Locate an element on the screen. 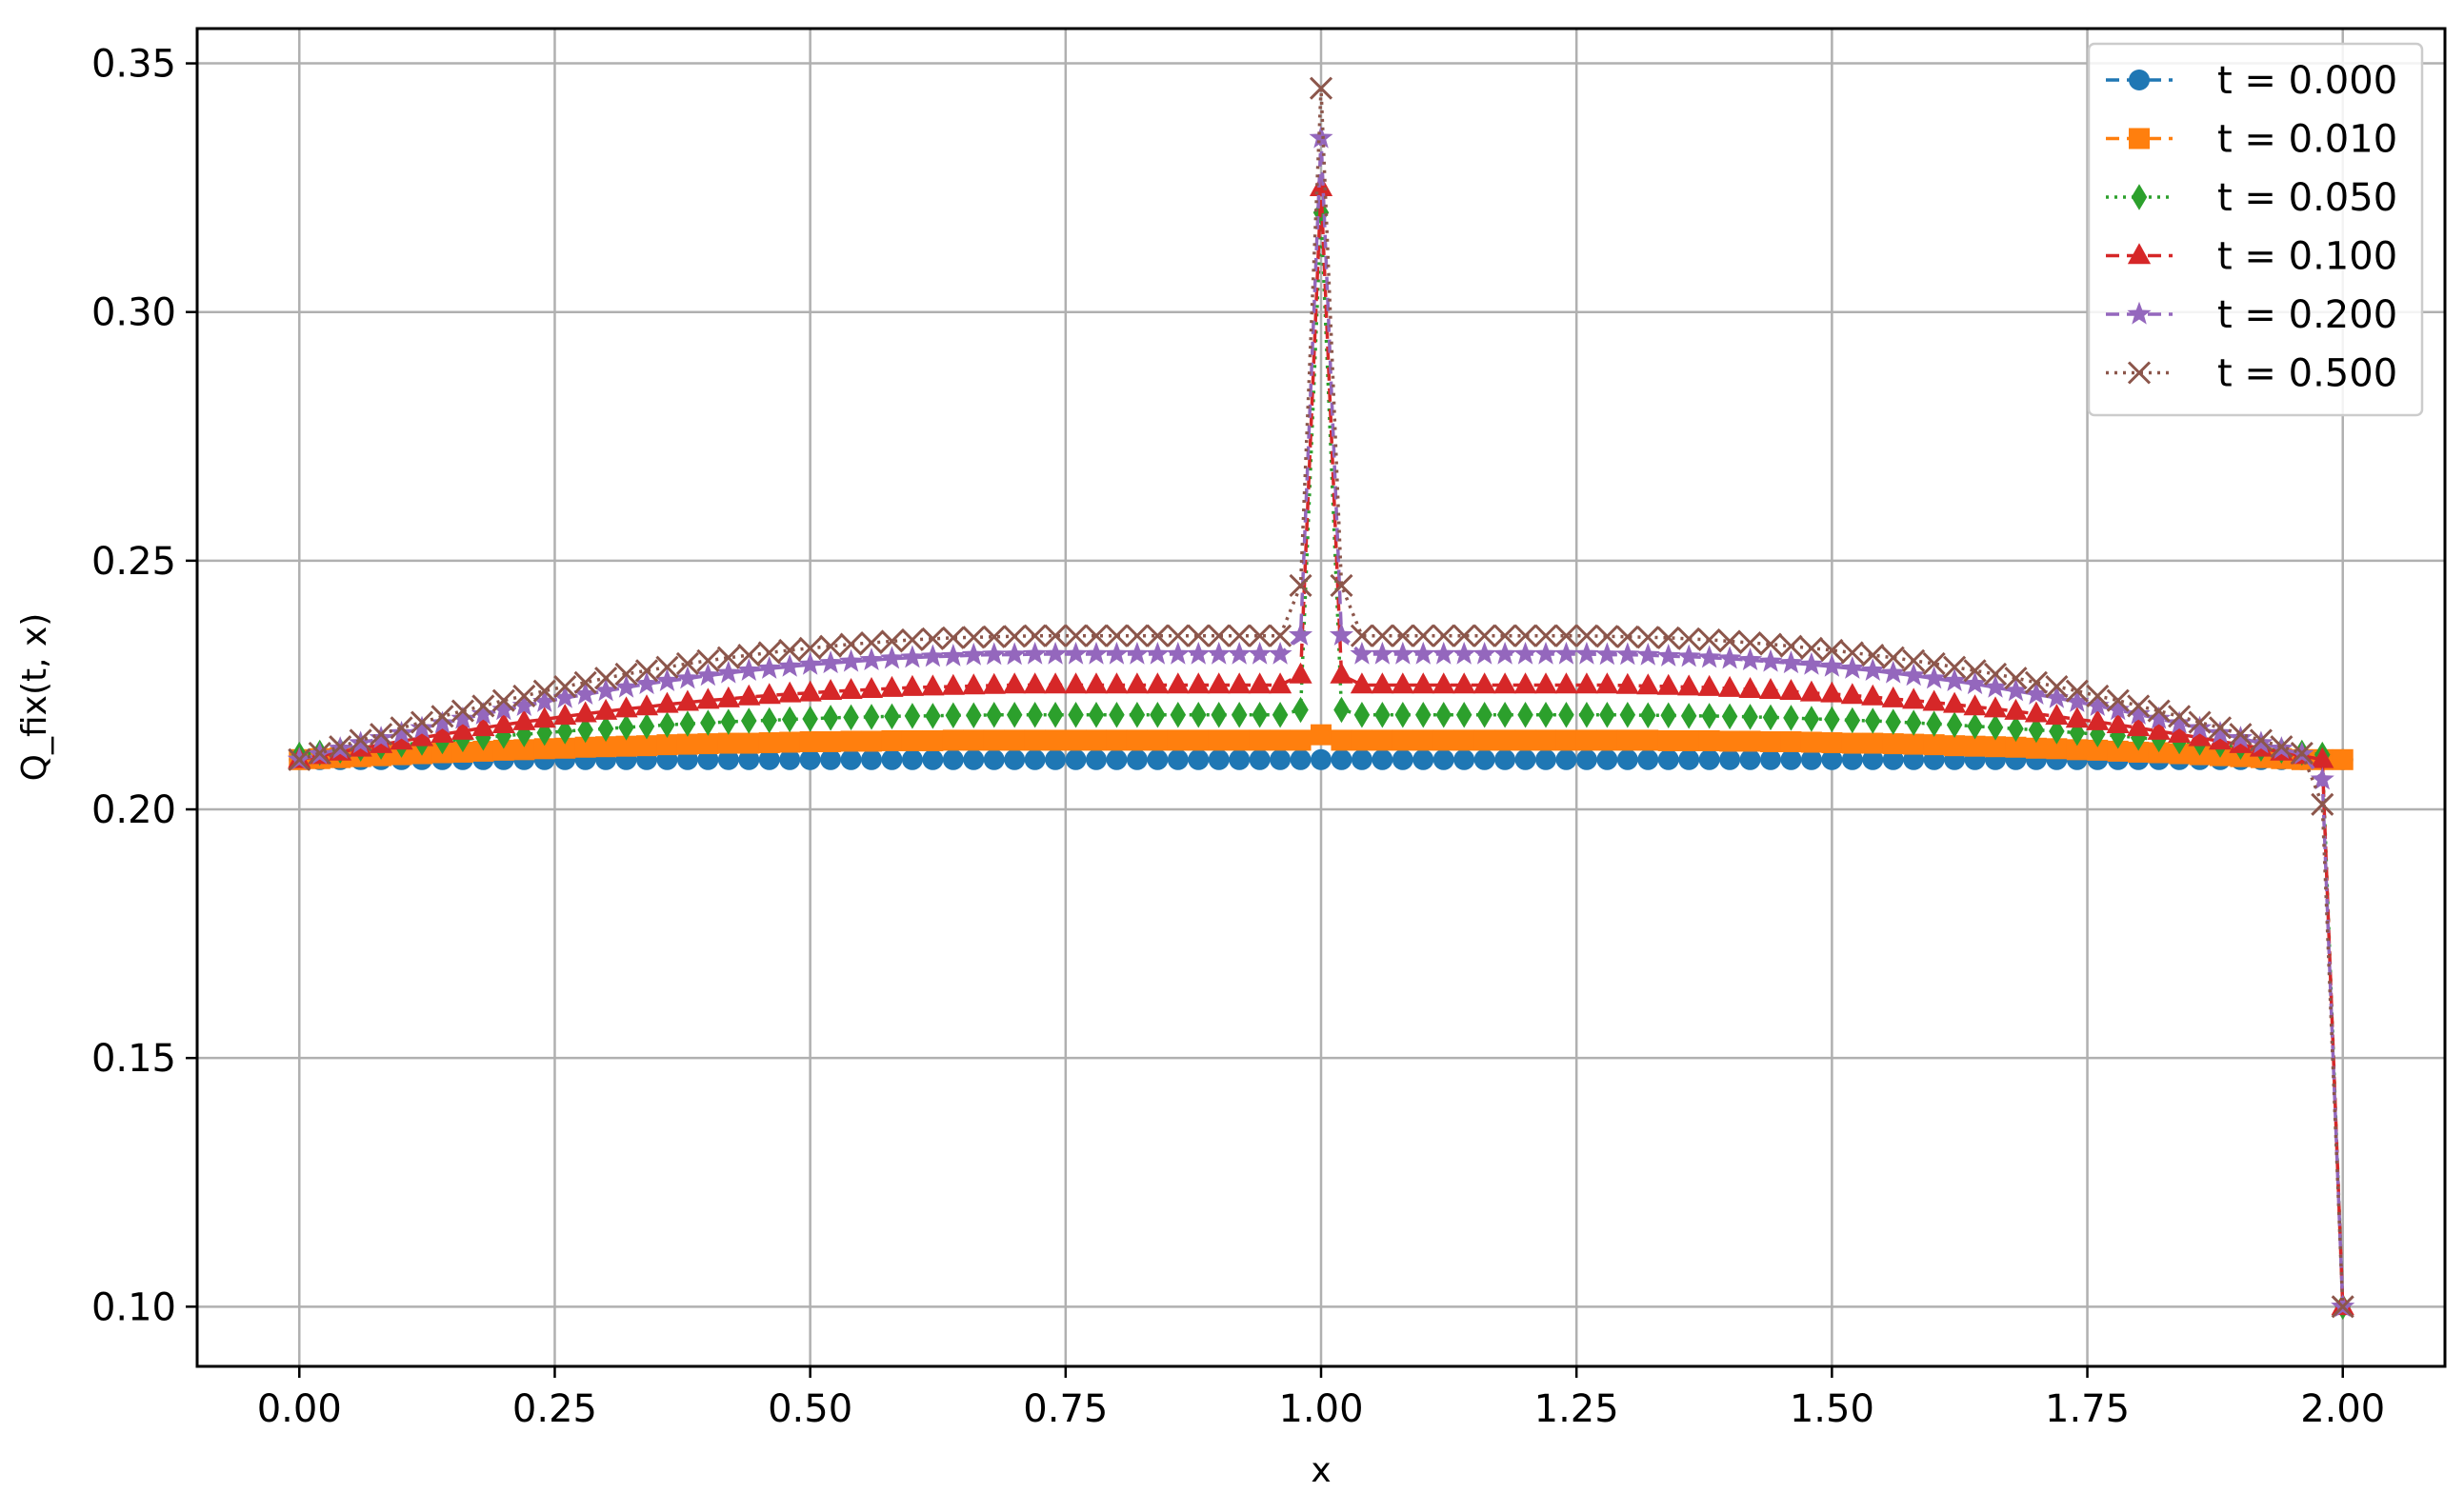  x-tick-label: 0.75 is located at coordinates (1065, 1409).